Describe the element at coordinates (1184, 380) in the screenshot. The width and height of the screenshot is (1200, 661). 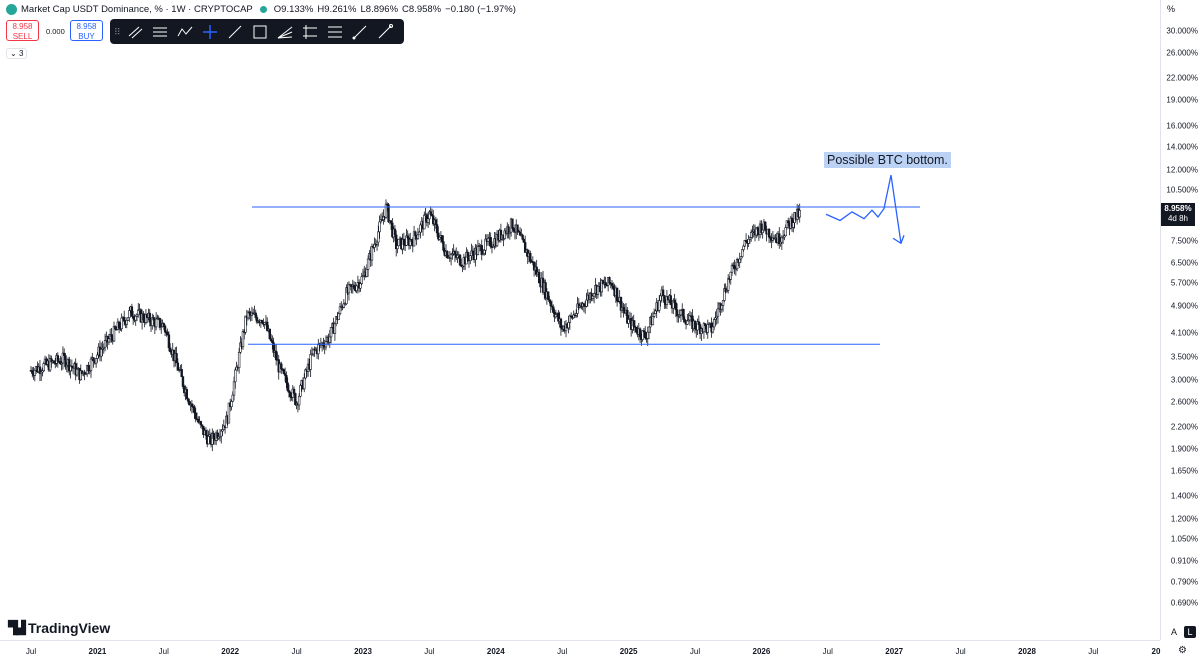
I see `price-tick-label: 3.000%` at that location.